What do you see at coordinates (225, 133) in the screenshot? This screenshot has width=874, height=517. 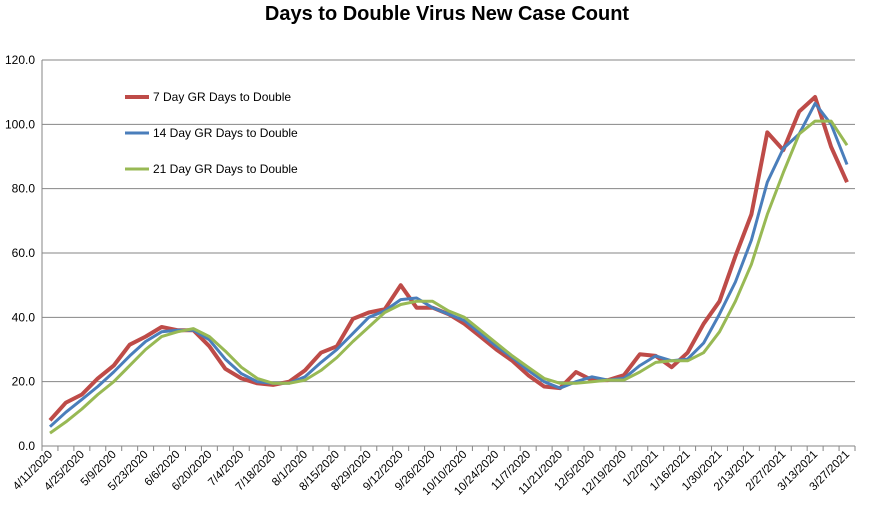 I see `legend-label: 14 Day GR Days to Double` at bounding box center [225, 133].